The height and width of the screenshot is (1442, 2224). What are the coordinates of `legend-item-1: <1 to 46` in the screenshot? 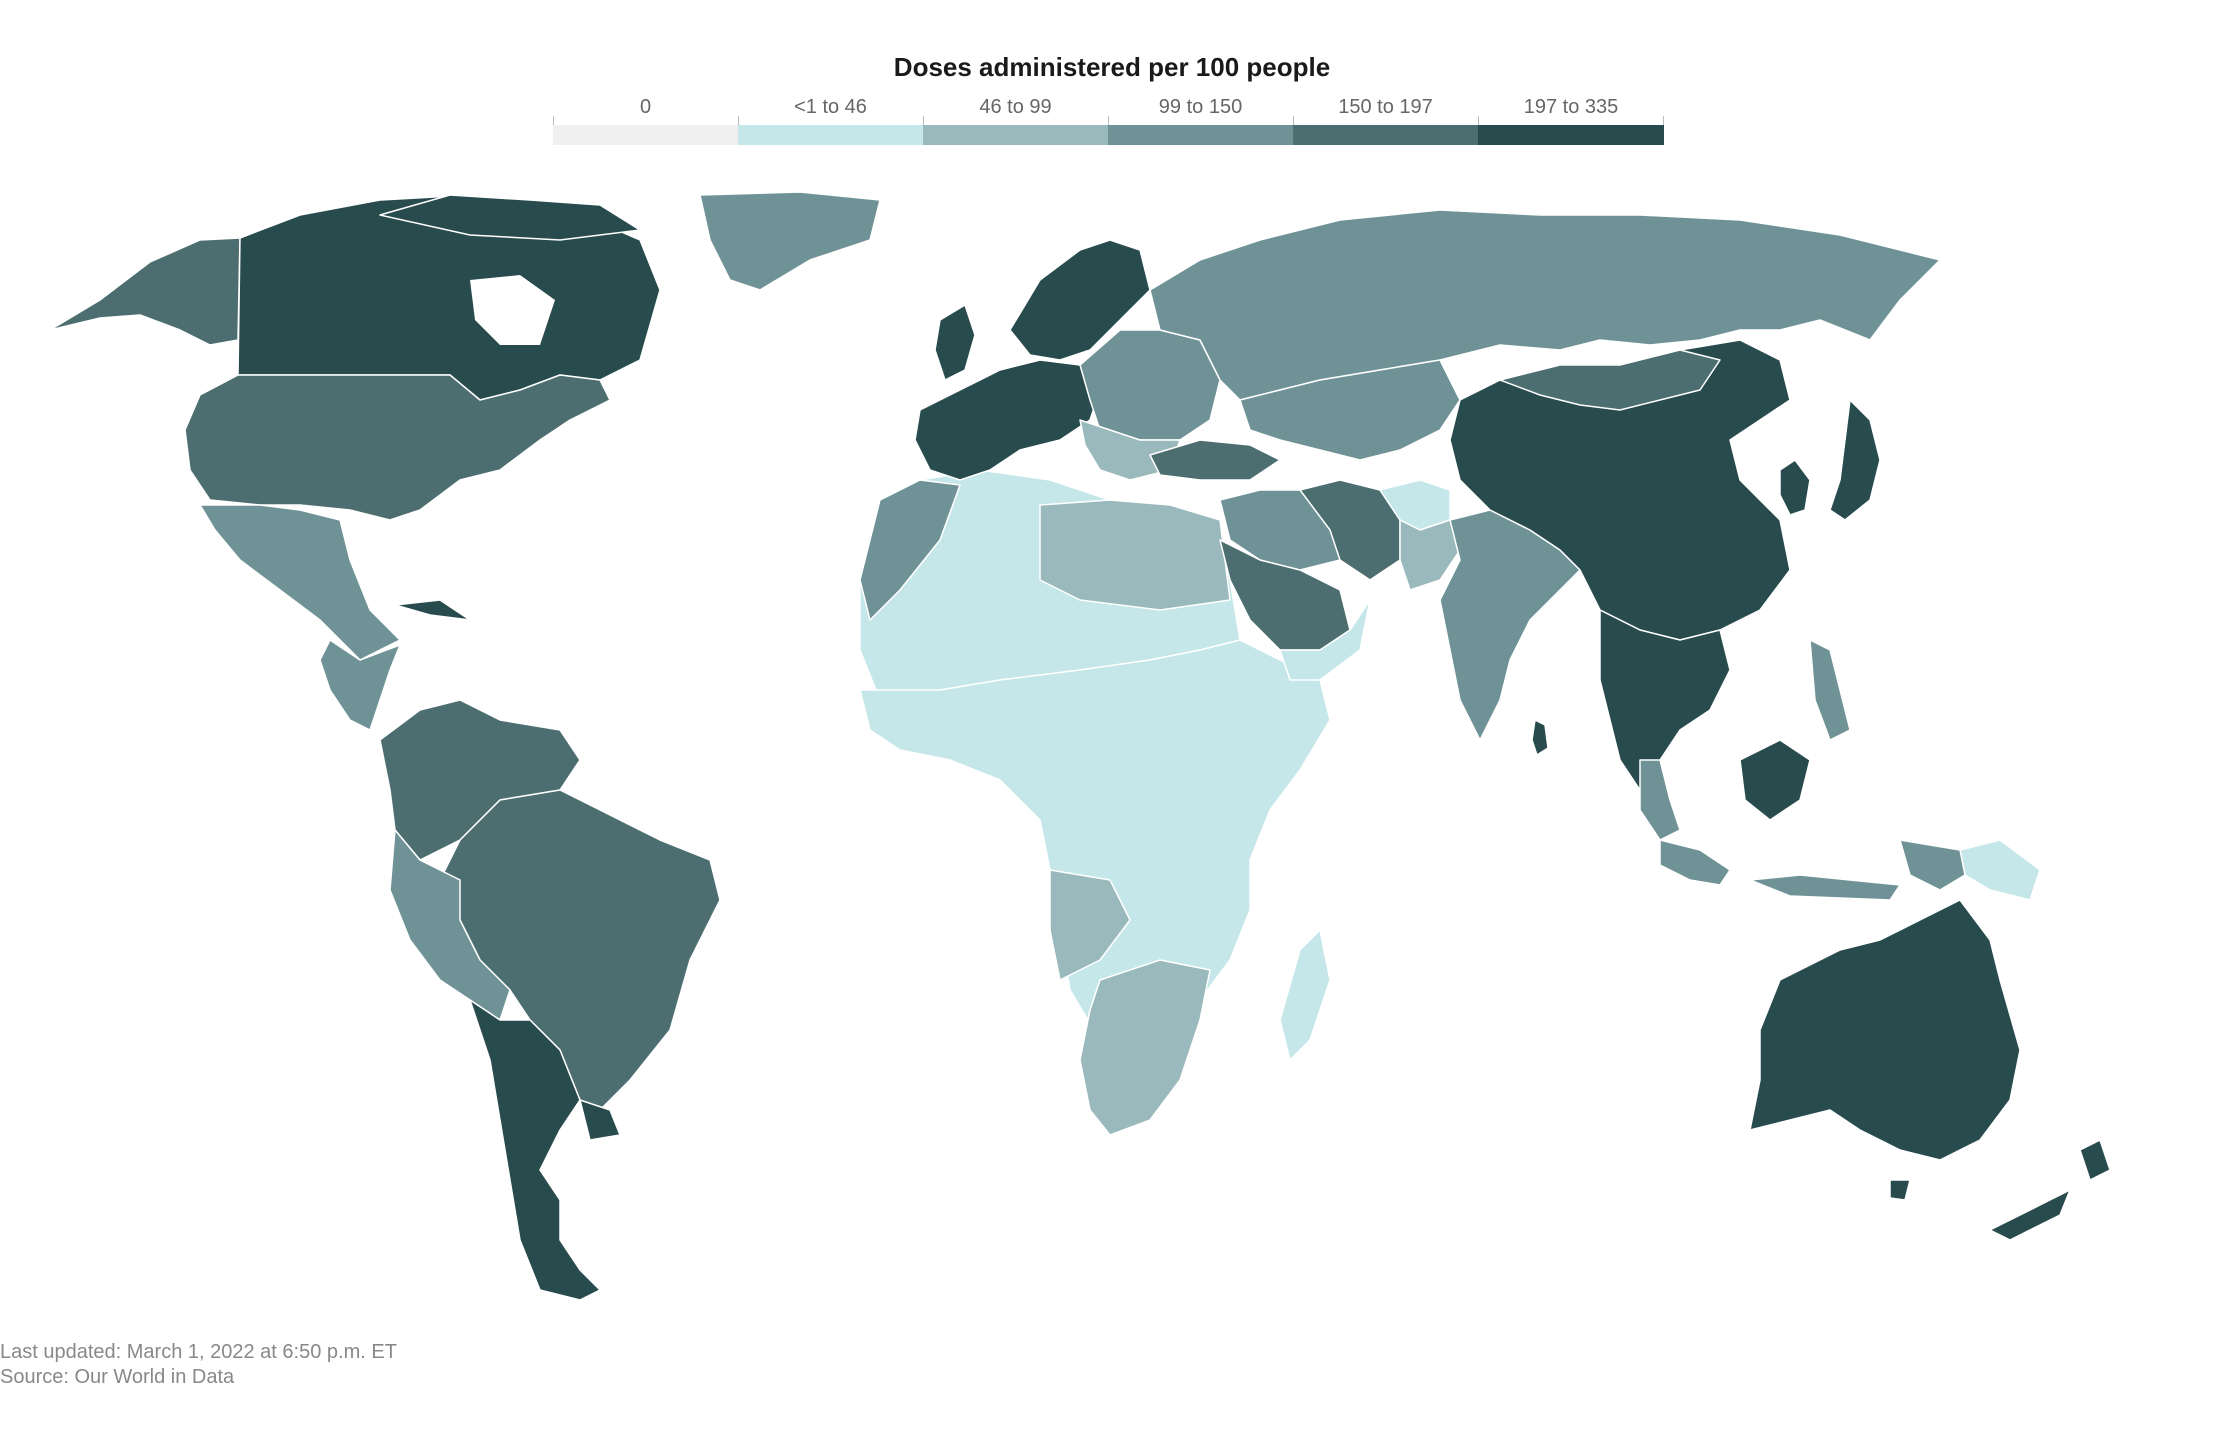 It's located at (830, 119).